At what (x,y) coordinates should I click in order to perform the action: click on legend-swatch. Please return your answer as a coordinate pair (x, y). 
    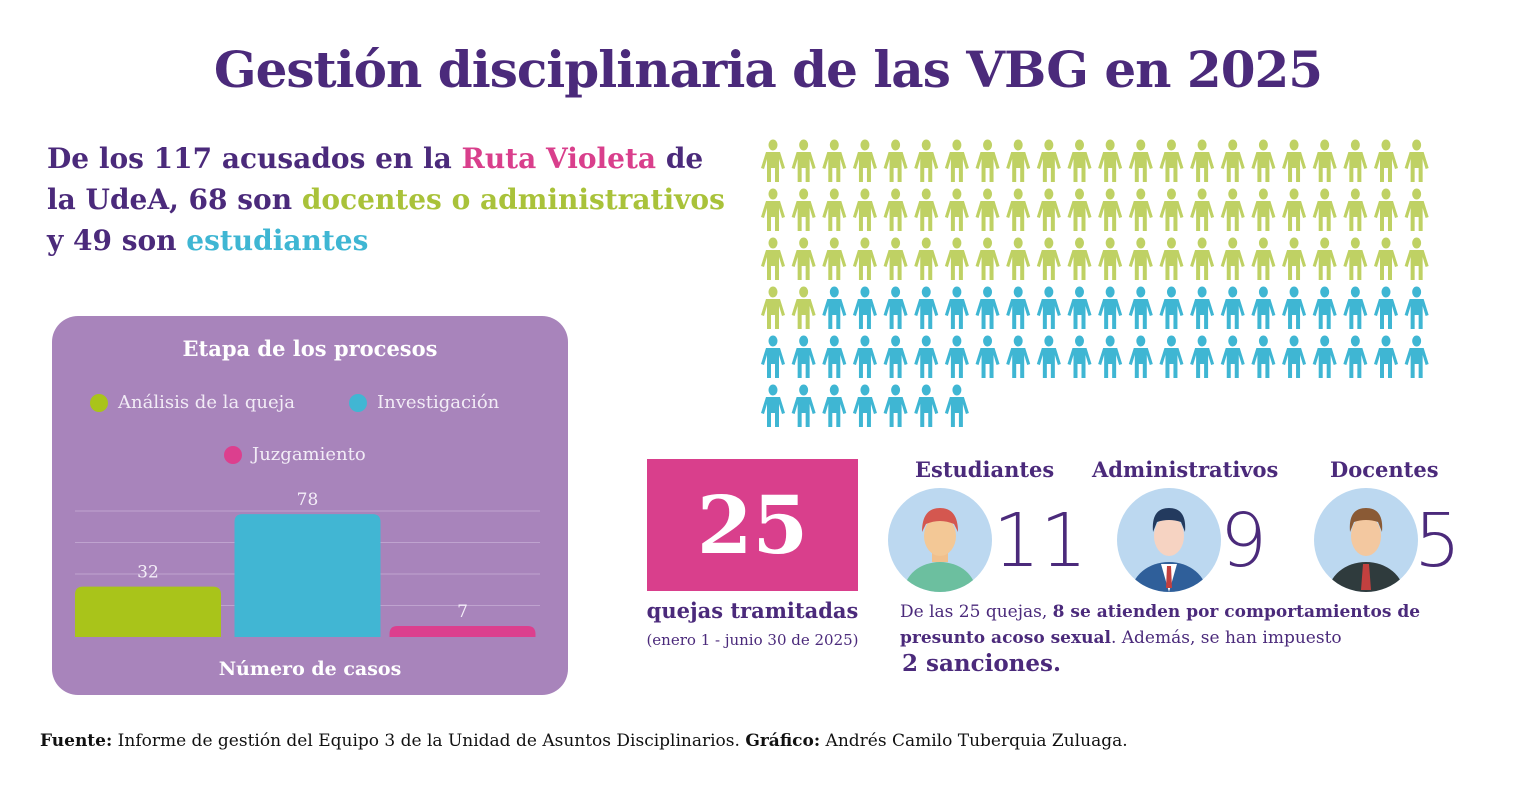
    Looking at the image, I should click on (233, 454).